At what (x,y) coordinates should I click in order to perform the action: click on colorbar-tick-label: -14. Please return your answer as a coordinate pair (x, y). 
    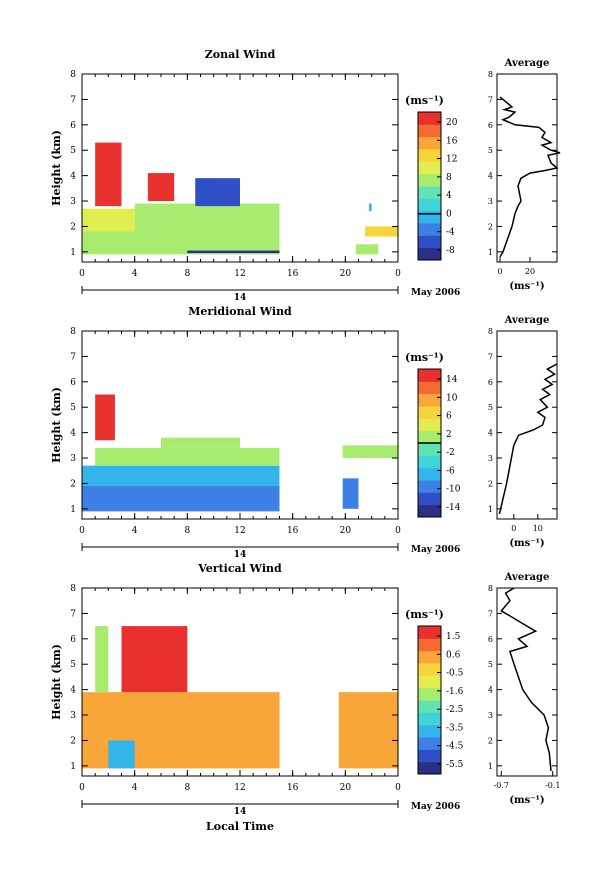
    Looking at the image, I should click on (453, 508).